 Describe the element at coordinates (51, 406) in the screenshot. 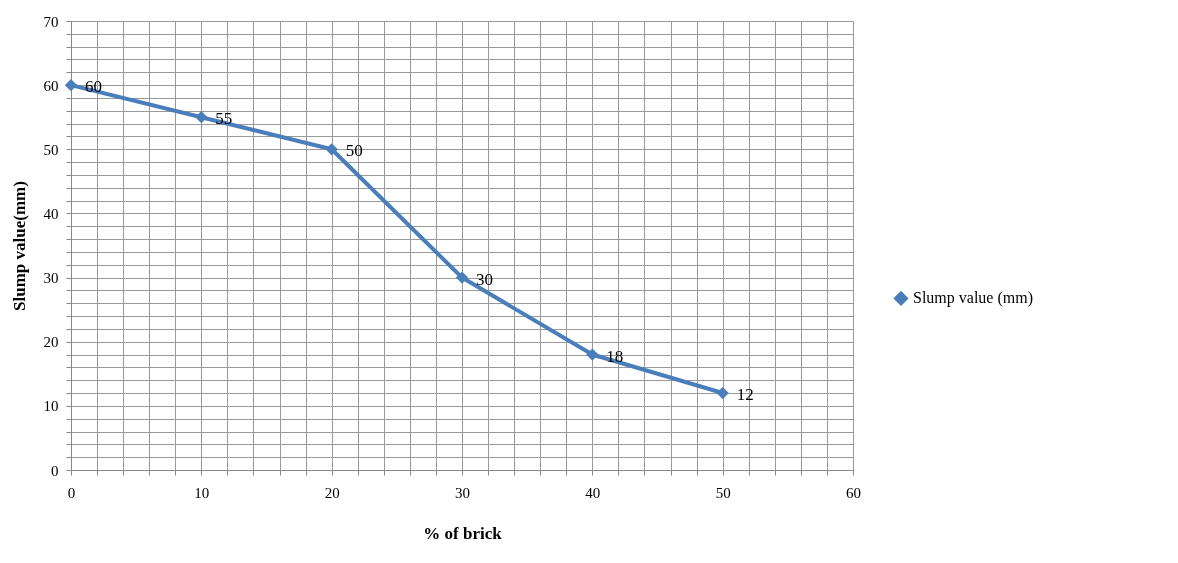

I see `y-tick-label: 10` at that location.